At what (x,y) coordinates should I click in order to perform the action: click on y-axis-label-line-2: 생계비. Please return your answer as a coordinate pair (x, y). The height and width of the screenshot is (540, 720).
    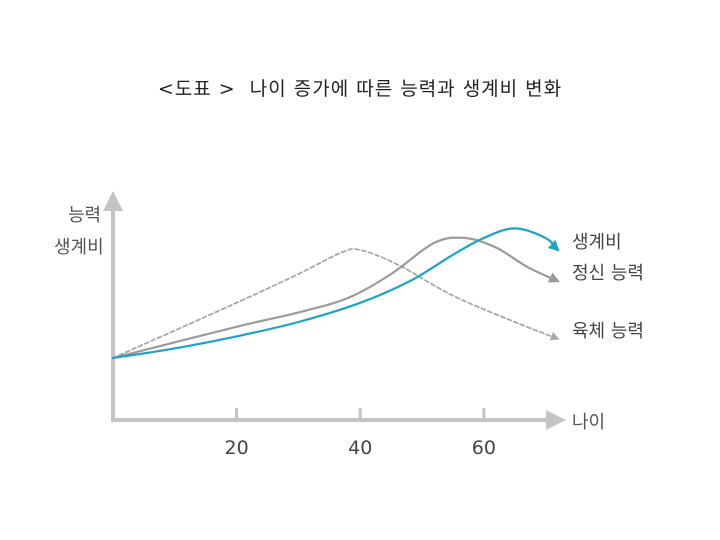
    Looking at the image, I should click on (79, 247).